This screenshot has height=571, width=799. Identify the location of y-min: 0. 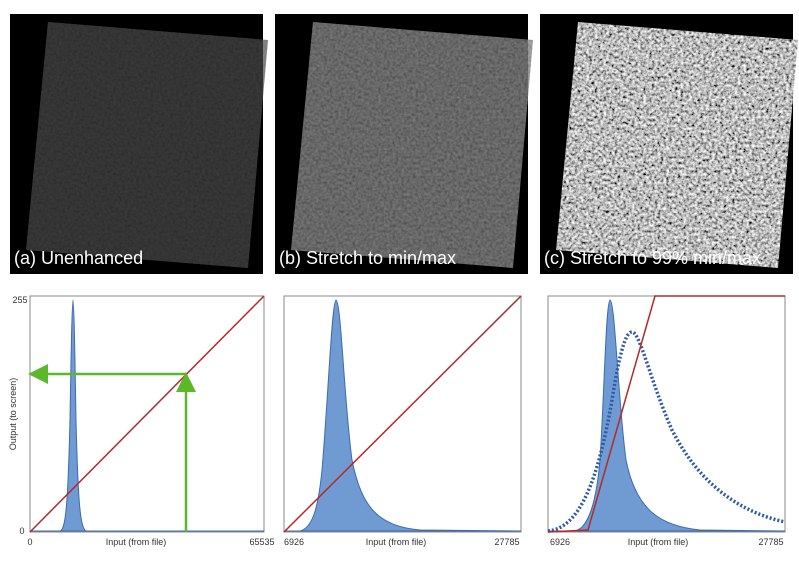
(21, 531).